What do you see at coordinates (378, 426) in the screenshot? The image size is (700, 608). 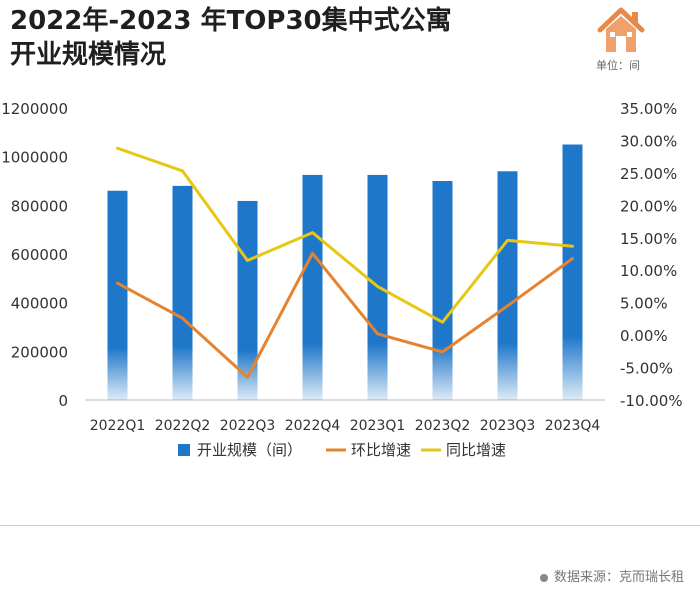 I see `x-tick-label: 2023Q1` at bounding box center [378, 426].